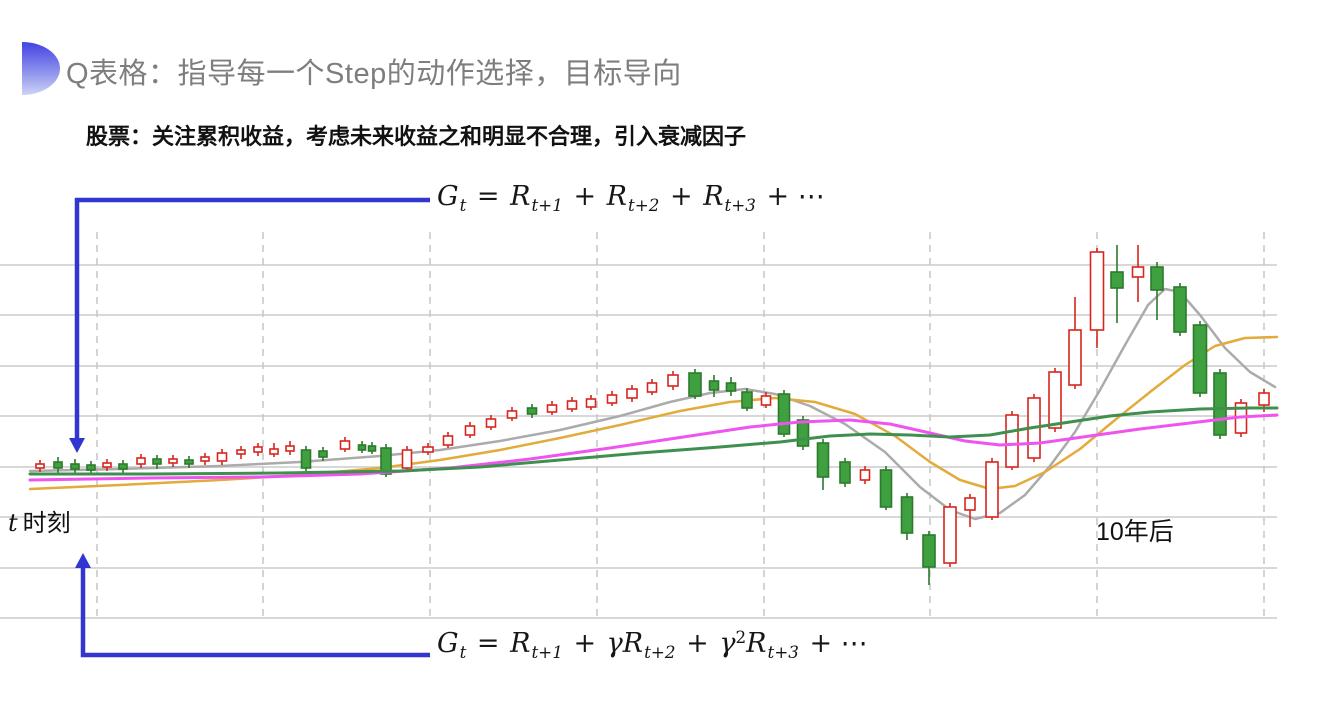  I want to click on label-time-t-text: 时刻, so click(46, 523).